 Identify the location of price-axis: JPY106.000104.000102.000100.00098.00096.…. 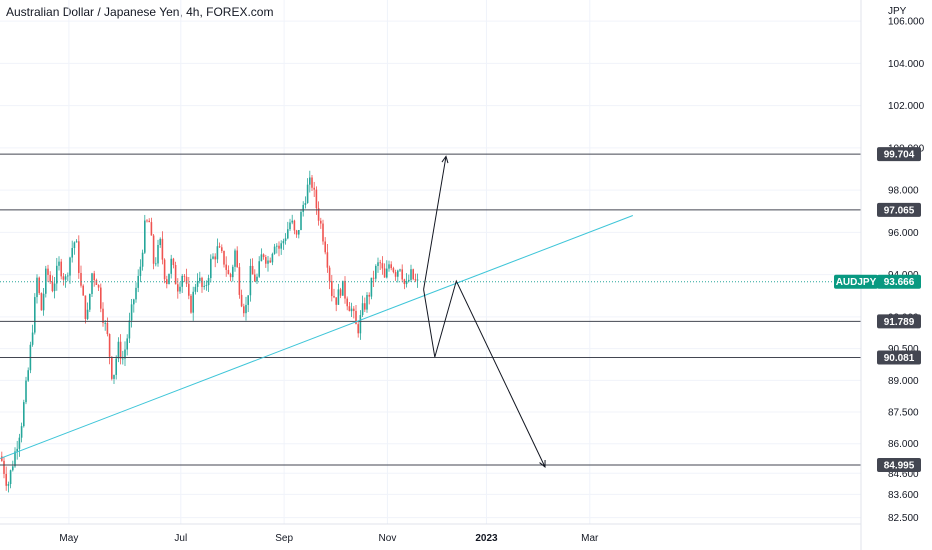
(879, 275).